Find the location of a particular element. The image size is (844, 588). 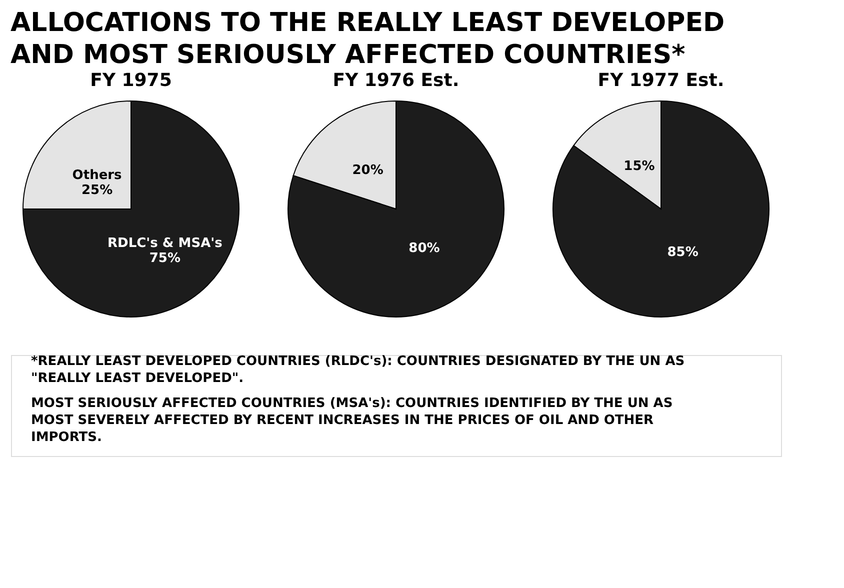

text: *REALLY LEAST DEVELOPED COUNTRIES (RLDC's): COUNTRIES DESIGNATED BY THE UN AS "REALLY LEAST DEVELOPED". is located at coordinates (358, 370).